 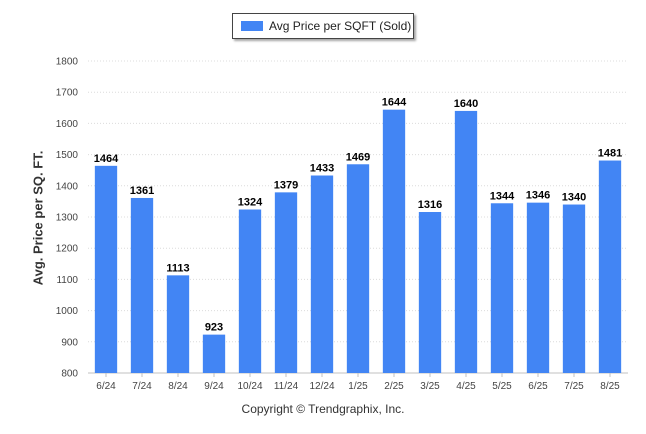 I want to click on y-tick-label: 800, so click(x=69, y=374).